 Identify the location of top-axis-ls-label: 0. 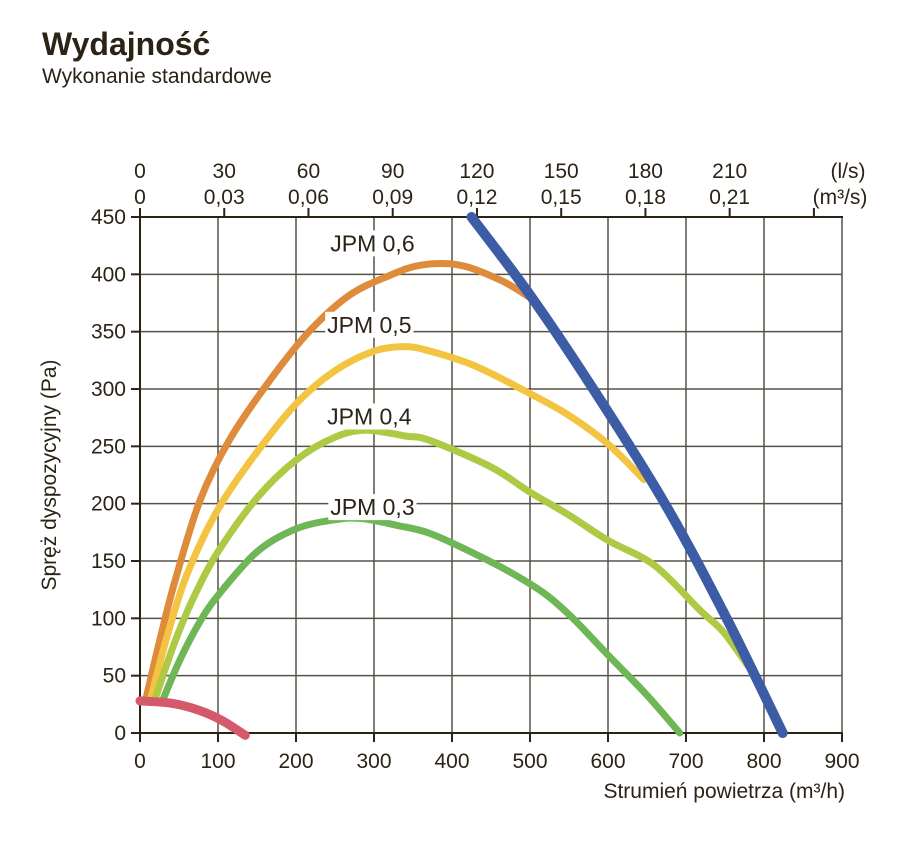
(140, 171).